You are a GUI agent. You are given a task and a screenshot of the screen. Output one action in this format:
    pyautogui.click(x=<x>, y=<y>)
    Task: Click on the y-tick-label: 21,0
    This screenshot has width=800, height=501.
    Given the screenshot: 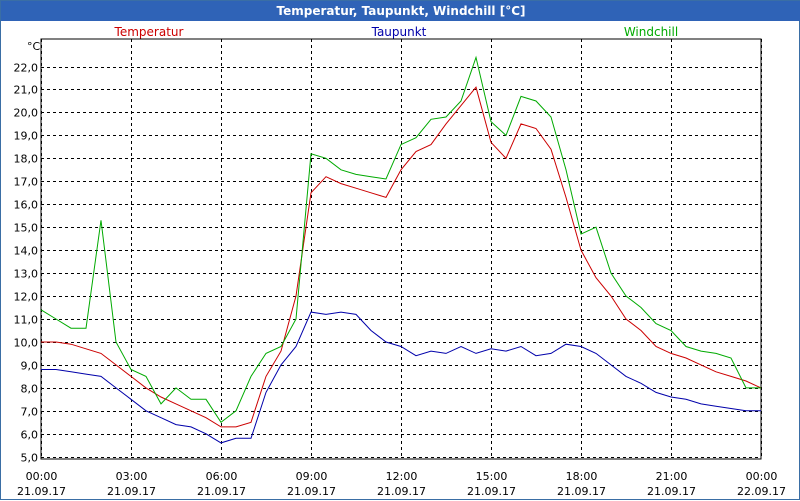 What is the action you would take?
    pyautogui.click(x=26, y=90)
    